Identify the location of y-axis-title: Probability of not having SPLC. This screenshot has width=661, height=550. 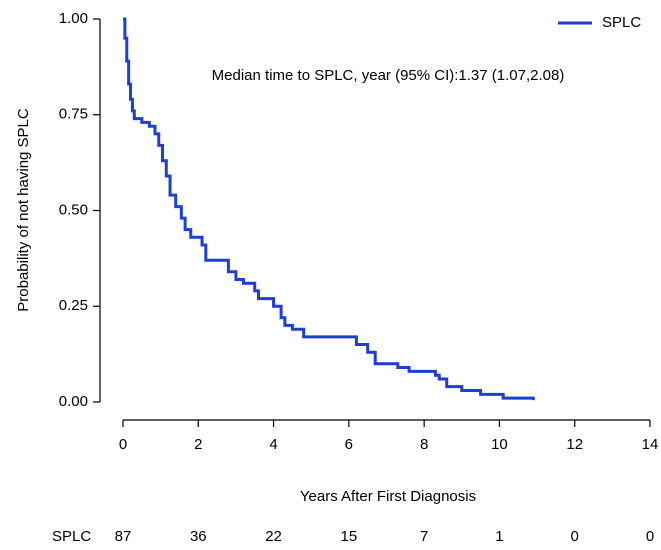
(23, 210).